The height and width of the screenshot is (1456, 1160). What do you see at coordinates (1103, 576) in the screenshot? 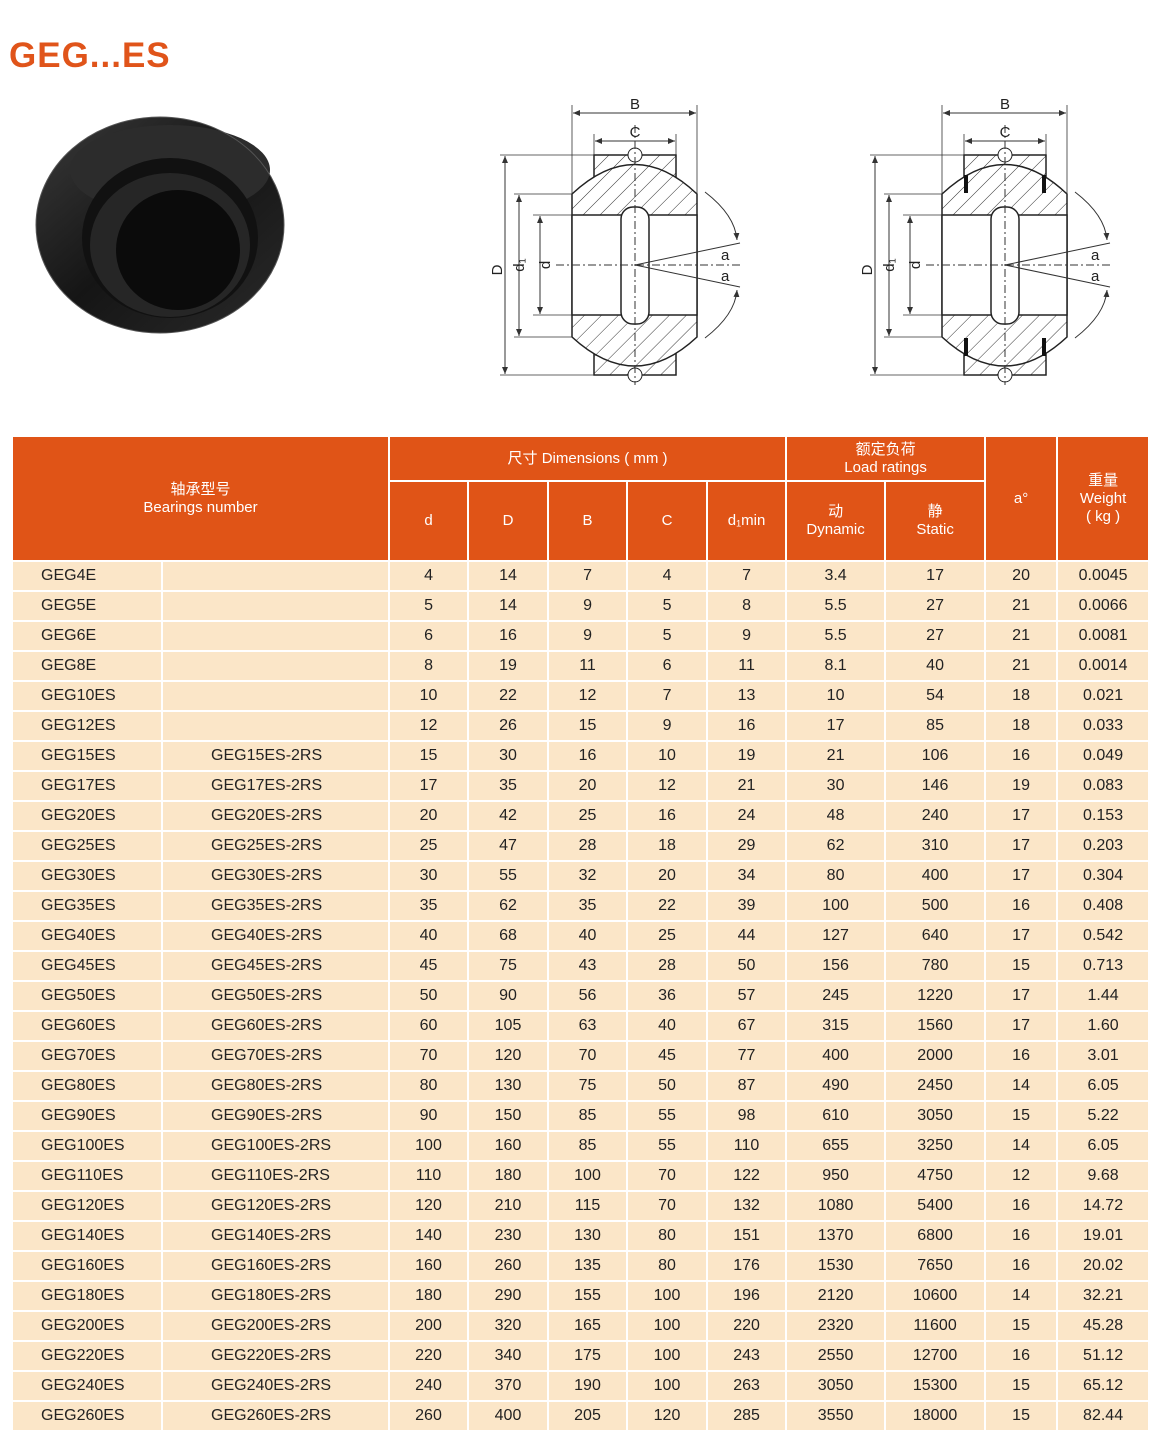
I see `cell-weight: 0.0045` at bounding box center [1103, 576].